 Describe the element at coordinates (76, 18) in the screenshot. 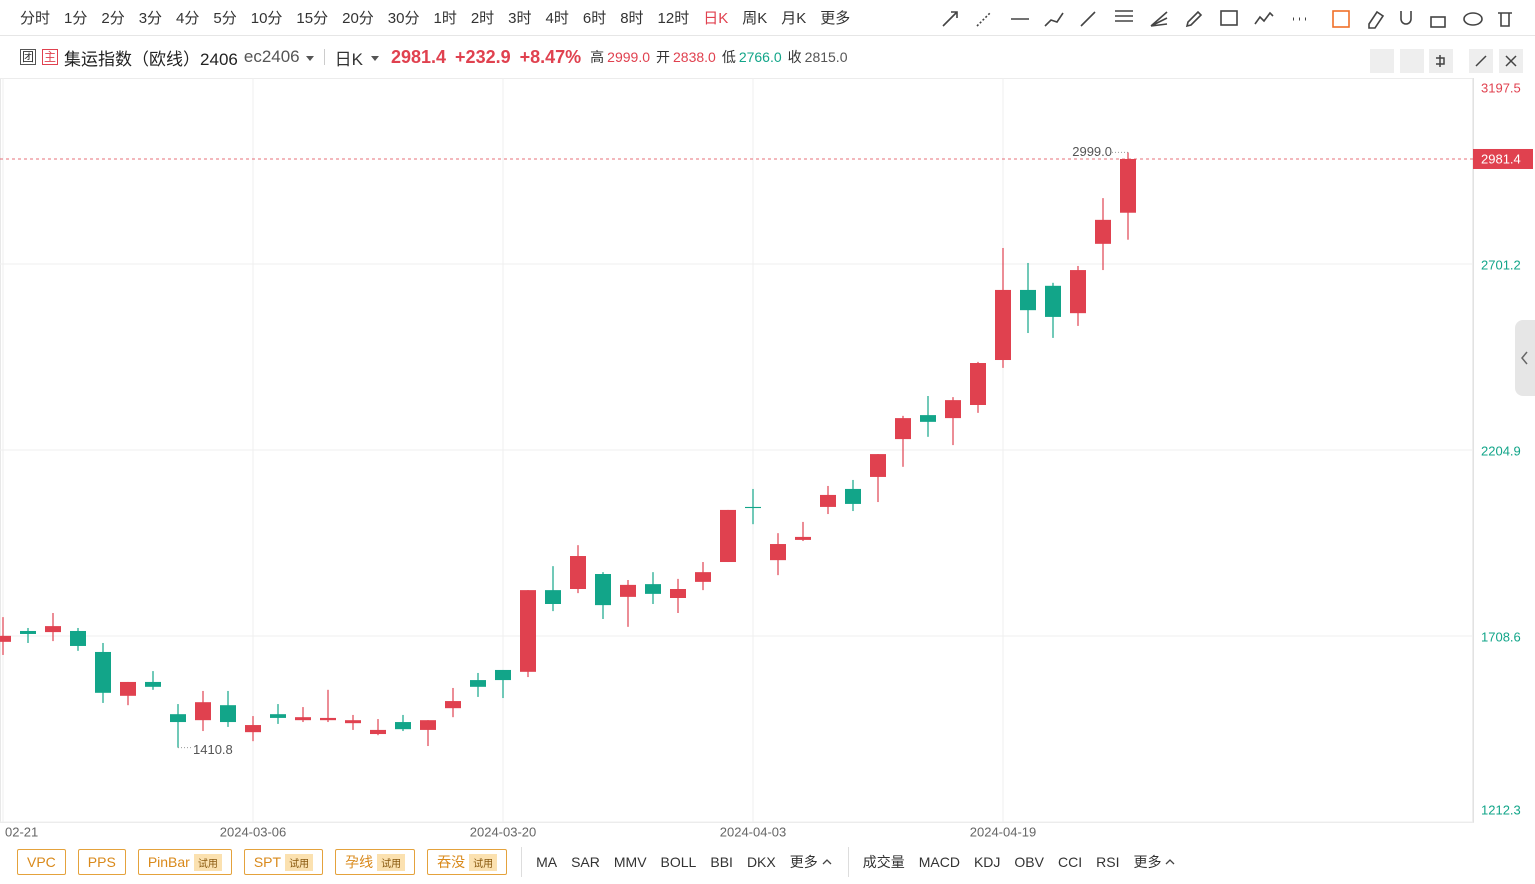

I see `period-button: 1分` at that location.